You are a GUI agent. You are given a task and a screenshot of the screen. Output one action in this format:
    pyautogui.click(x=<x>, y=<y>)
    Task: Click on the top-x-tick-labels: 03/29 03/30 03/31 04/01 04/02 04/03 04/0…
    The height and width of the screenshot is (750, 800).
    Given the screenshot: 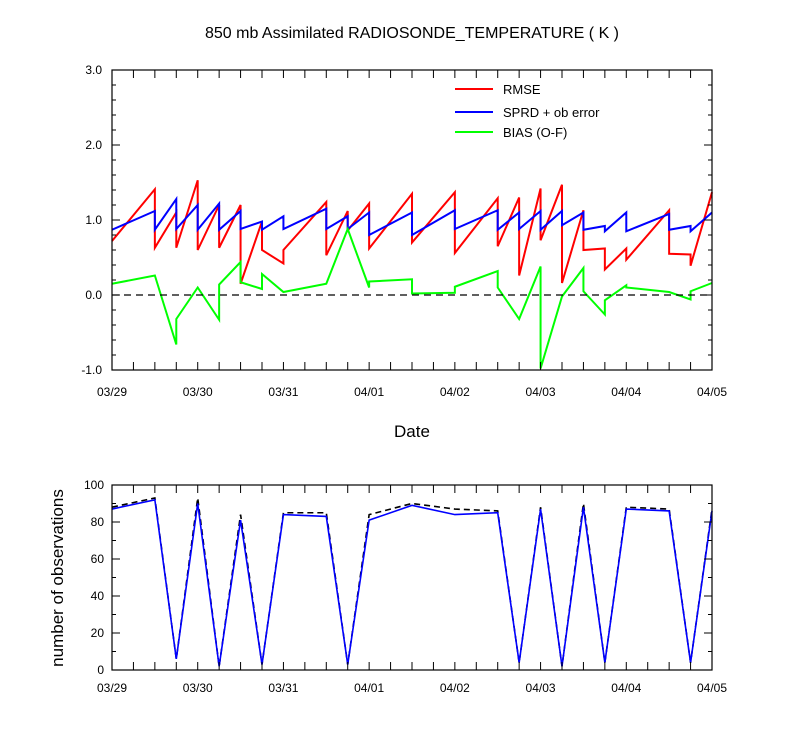 What is the action you would take?
    pyautogui.click(x=412, y=392)
    